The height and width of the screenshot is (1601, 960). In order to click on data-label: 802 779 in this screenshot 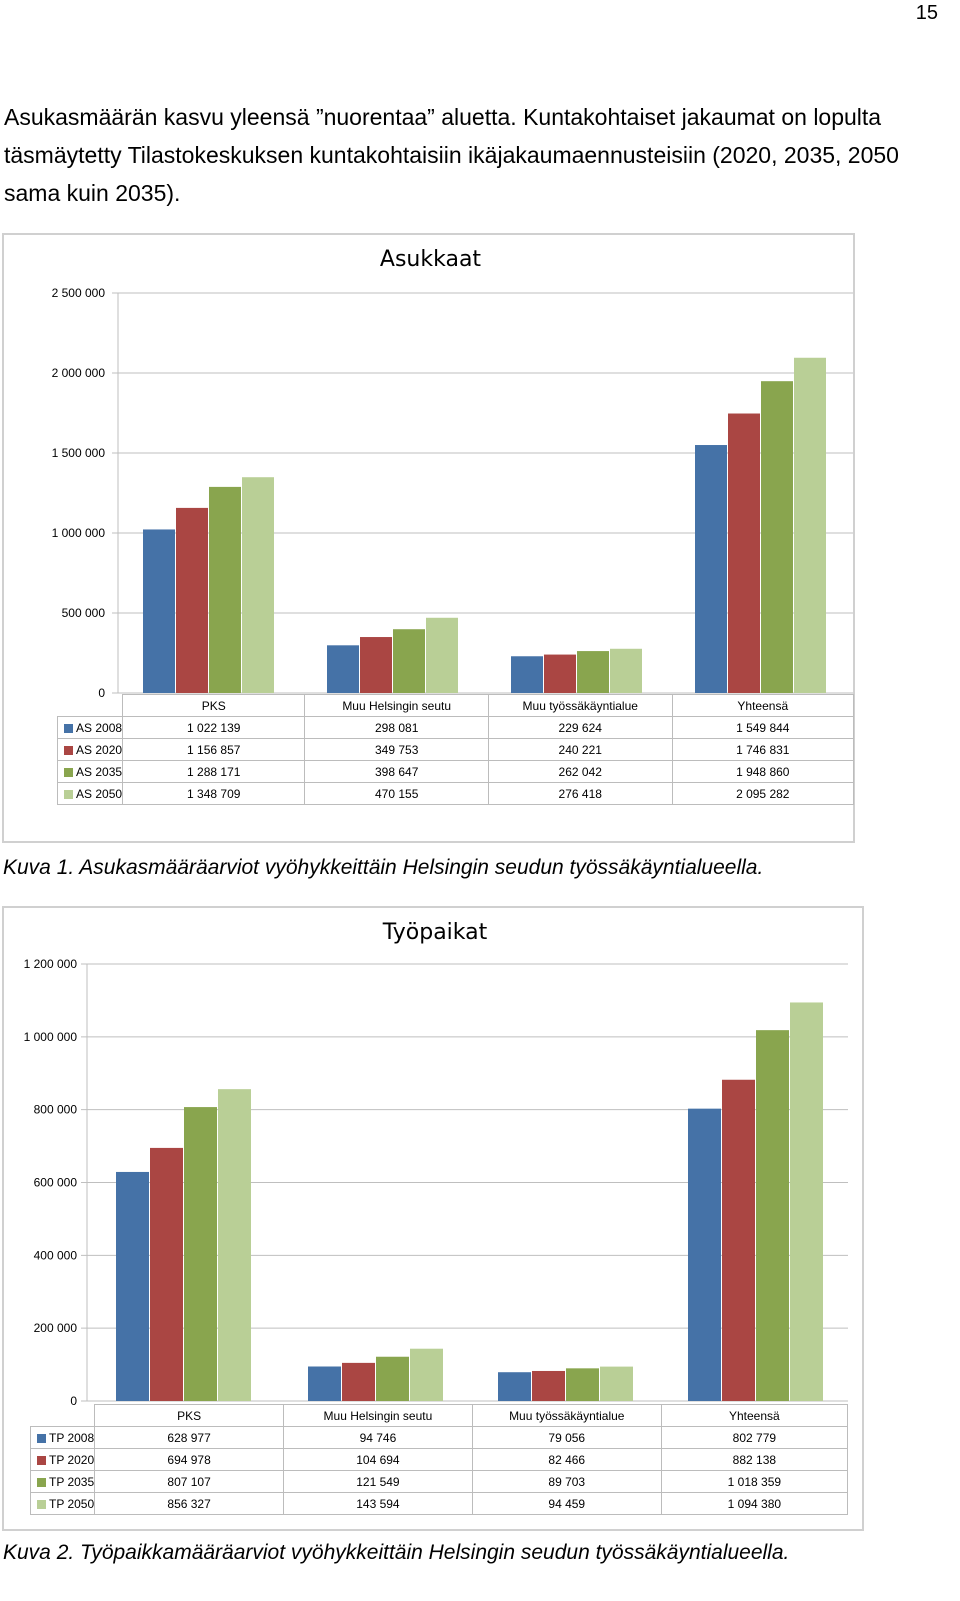, I will do `click(754, 1437)`.